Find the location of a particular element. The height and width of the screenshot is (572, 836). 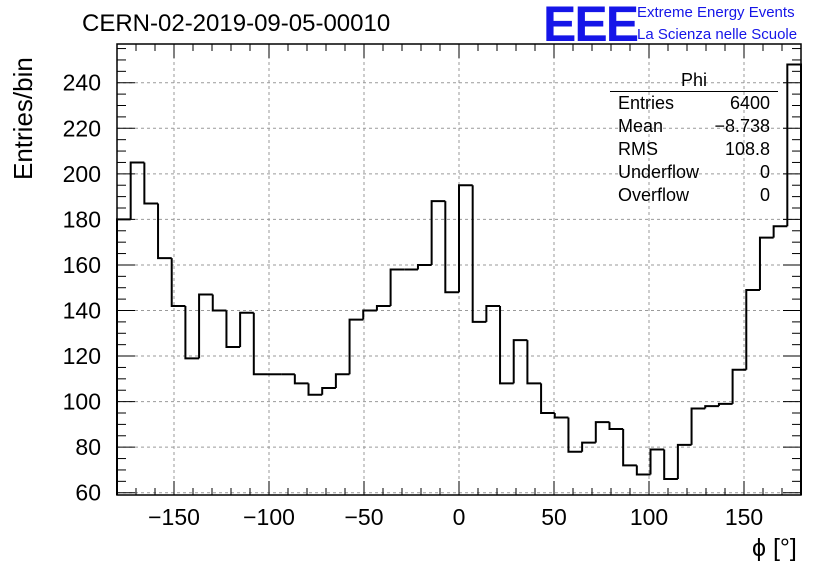

x-tick-label: 100 is located at coordinates (649, 517).